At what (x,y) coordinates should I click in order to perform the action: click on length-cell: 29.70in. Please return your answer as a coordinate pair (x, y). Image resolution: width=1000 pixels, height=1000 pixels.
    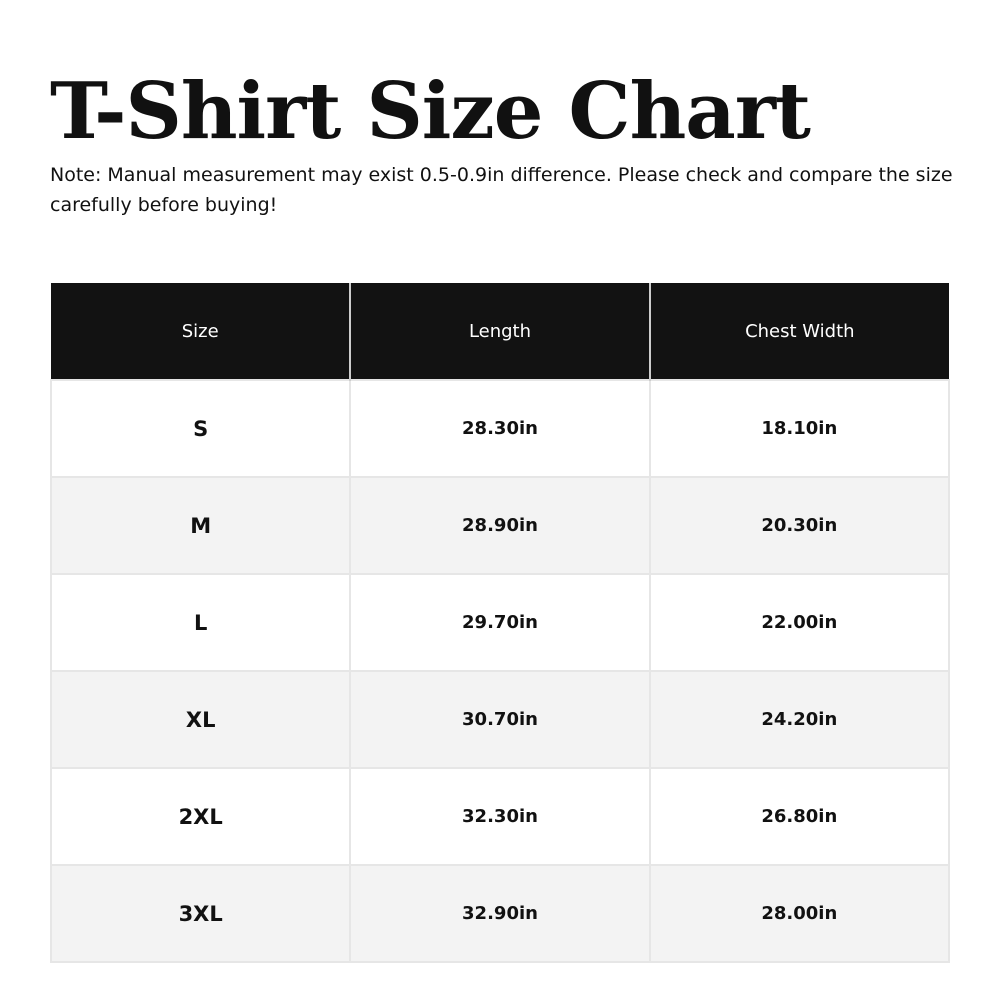
    Looking at the image, I should click on (500, 622).